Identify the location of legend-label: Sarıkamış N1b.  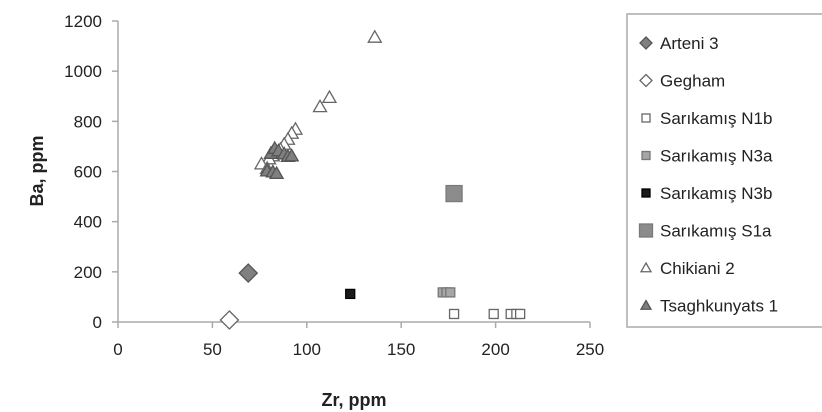
(716, 118).